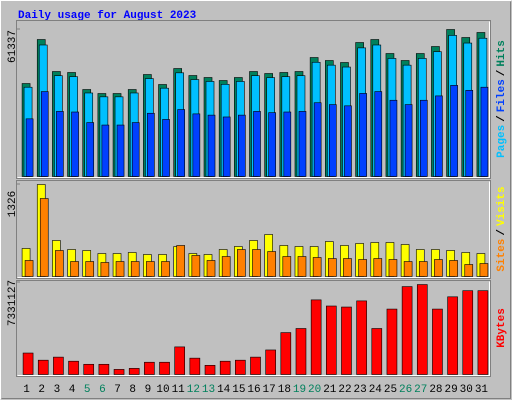  Describe the element at coordinates (87, 390) in the screenshot. I see `x-tick-label: 5` at that location.